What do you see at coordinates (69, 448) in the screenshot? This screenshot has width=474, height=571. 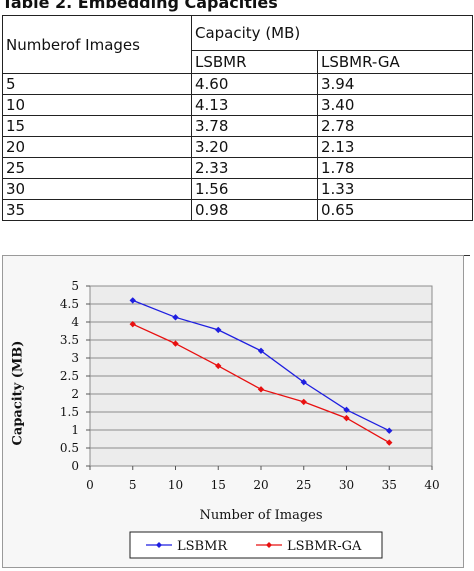 I see `y-tick-label: 0.5` at bounding box center [69, 448].